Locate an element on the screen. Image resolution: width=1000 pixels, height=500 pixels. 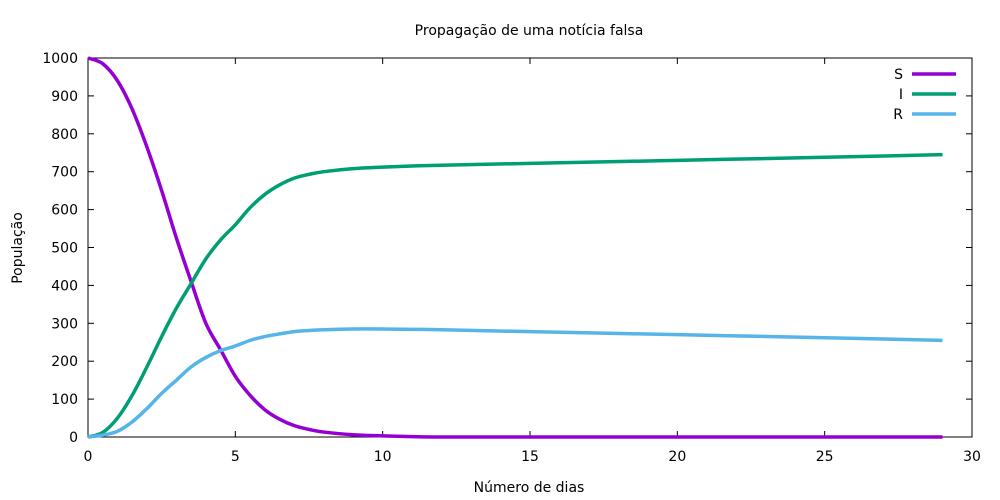
x-tick-label: 20 is located at coordinates (677, 457).